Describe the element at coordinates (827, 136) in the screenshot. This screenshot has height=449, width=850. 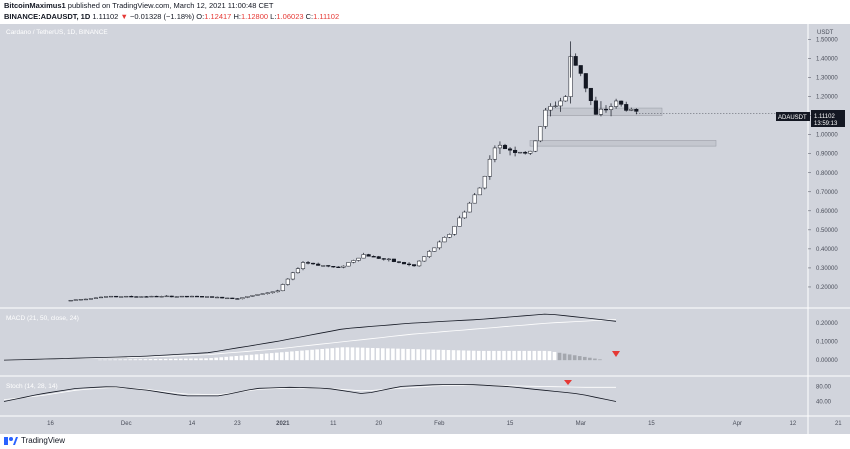
I see `y-tick-label: 1.00000` at that location.